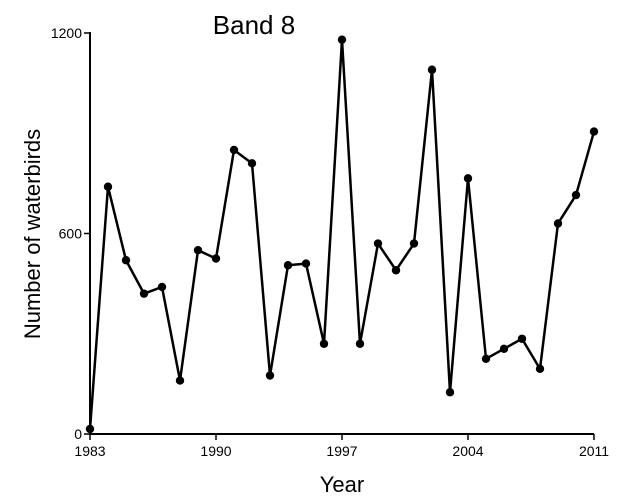 The width and height of the screenshot is (630, 500). Describe the element at coordinates (467, 451) in the screenshot. I see `x-tick-label: 2004` at that location.